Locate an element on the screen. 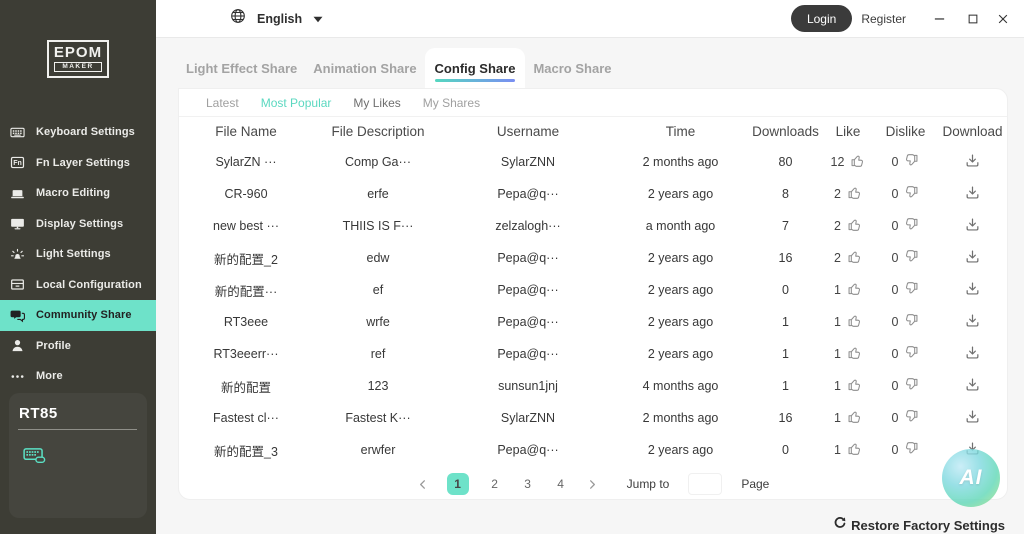  downloads-cell: 8 is located at coordinates (785, 194).